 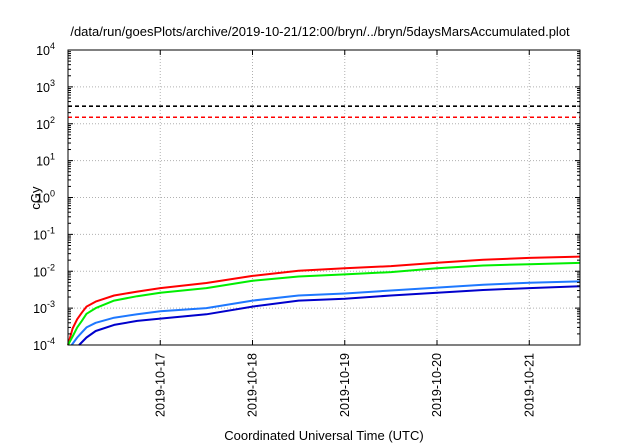 I want to click on x-tick-label: 2019-10-20, so click(x=437, y=385).